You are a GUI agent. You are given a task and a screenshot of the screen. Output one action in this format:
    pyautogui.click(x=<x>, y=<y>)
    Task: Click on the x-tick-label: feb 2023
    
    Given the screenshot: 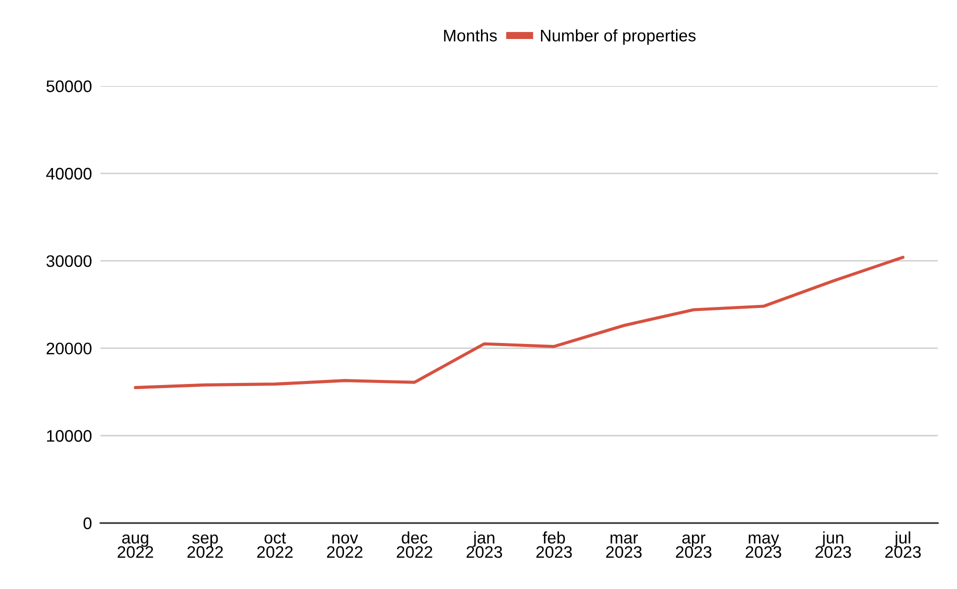 What is the action you would take?
    pyautogui.click(x=554, y=544)
    